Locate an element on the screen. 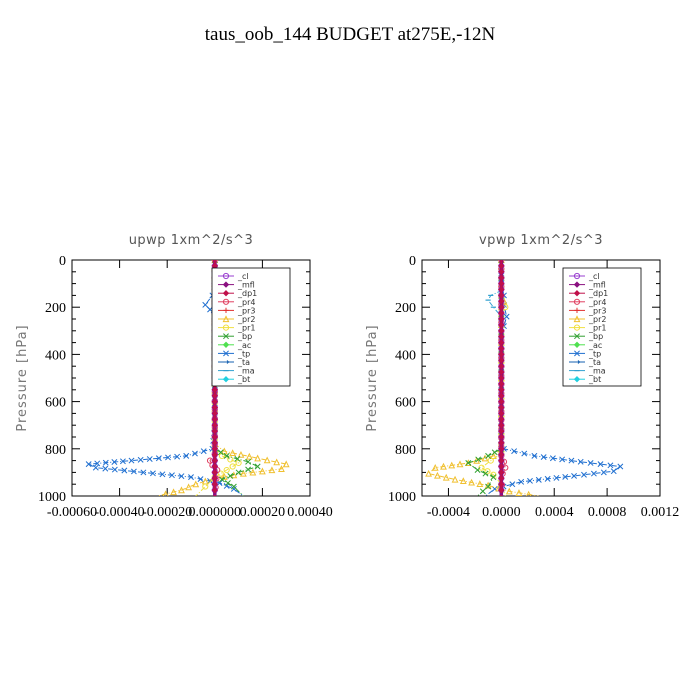 The image size is (700, 700). x-tick-label: 0.0004 is located at coordinates (554, 512).